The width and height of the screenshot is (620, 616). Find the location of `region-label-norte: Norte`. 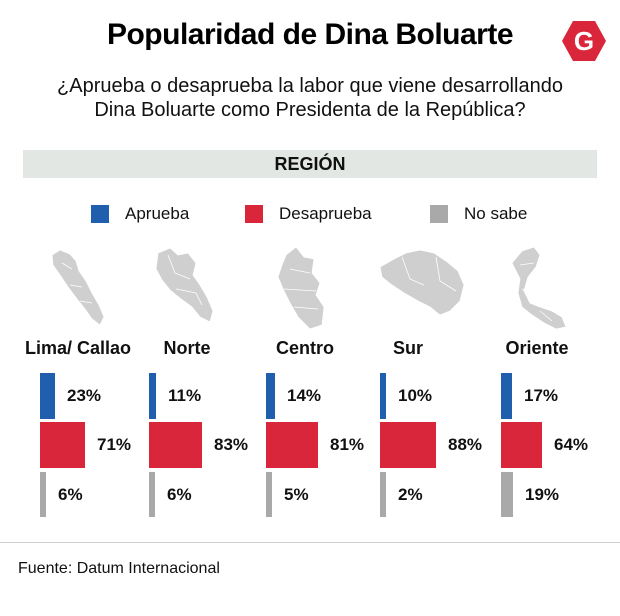

region-label-norte: Norte is located at coordinates (187, 348).